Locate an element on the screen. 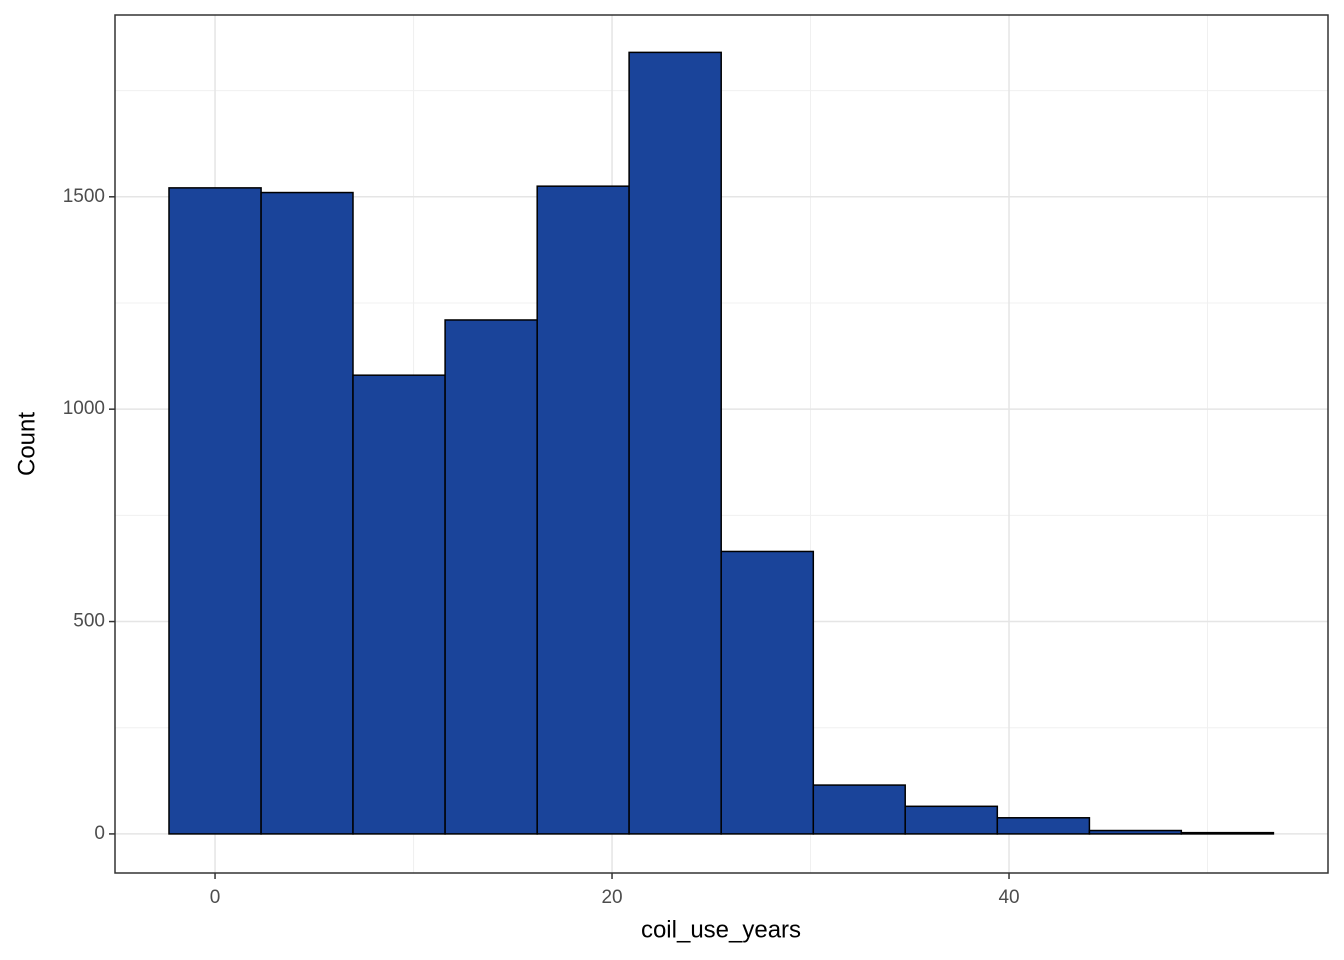 This screenshot has height=960, width=1344. x-axis-title: coil_use_years is located at coordinates (721, 929).